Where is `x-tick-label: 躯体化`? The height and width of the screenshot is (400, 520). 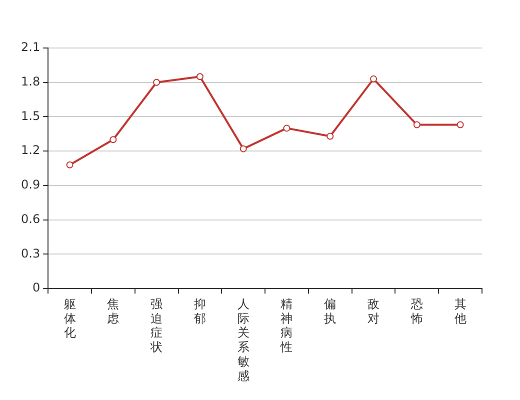
x-tick-label: 躯体化 is located at coordinates (70, 318).